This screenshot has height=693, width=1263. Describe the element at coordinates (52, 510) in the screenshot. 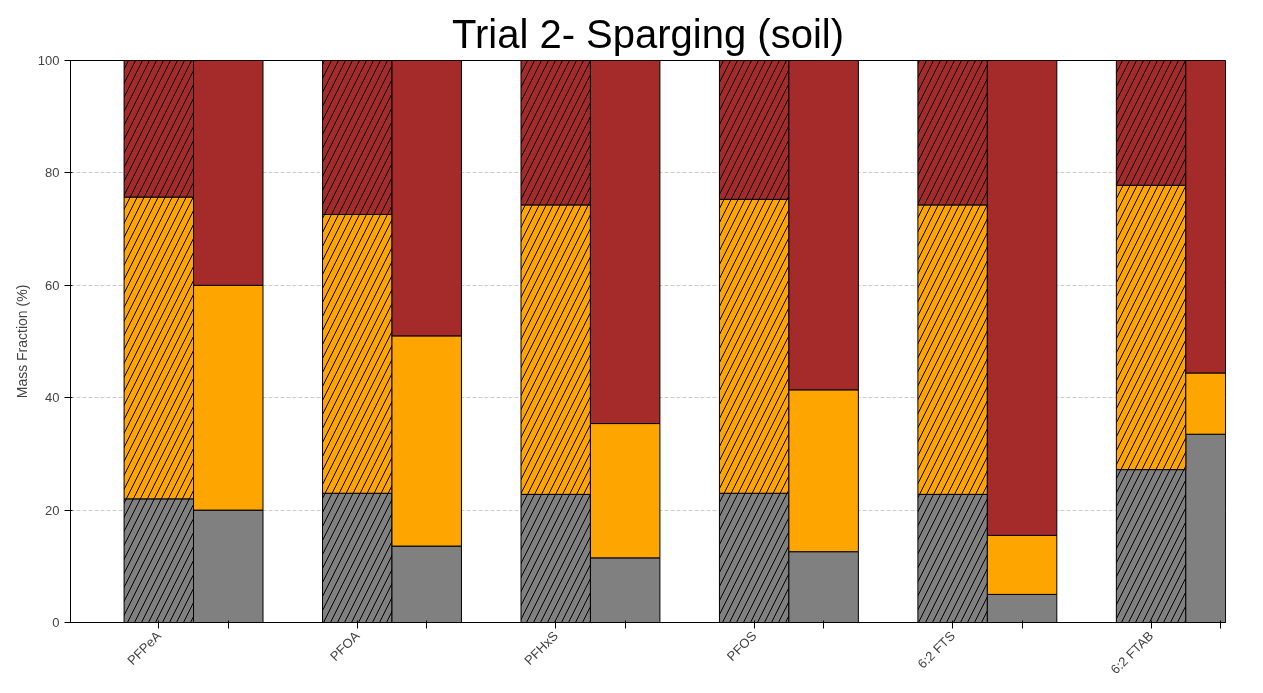

I see `y-tick-label: 20` at that location.